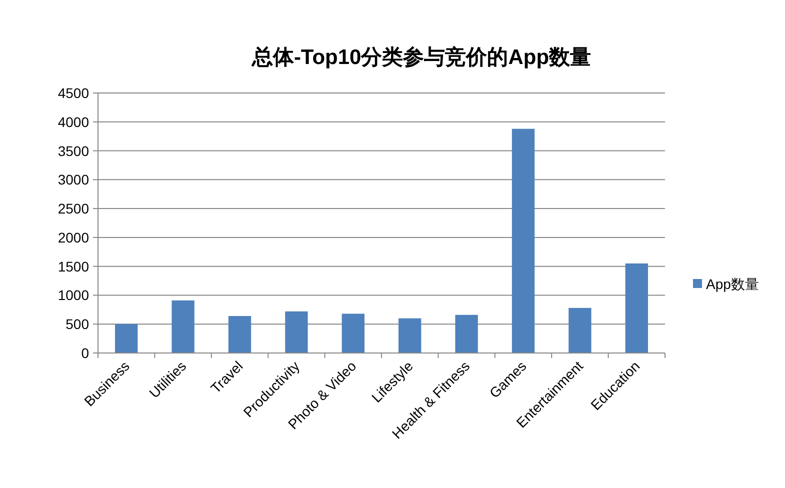 This screenshot has height=488, width=785. What do you see at coordinates (732, 284) in the screenshot?
I see `legend-label: App数量` at bounding box center [732, 284].